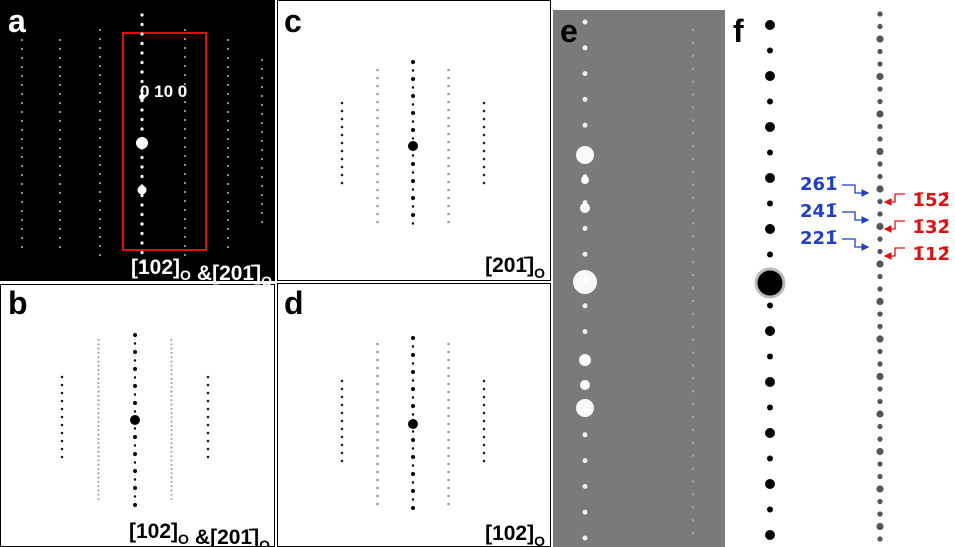 The image size is (955, 547). I want to click on caption-join: &, so click(202, 536).